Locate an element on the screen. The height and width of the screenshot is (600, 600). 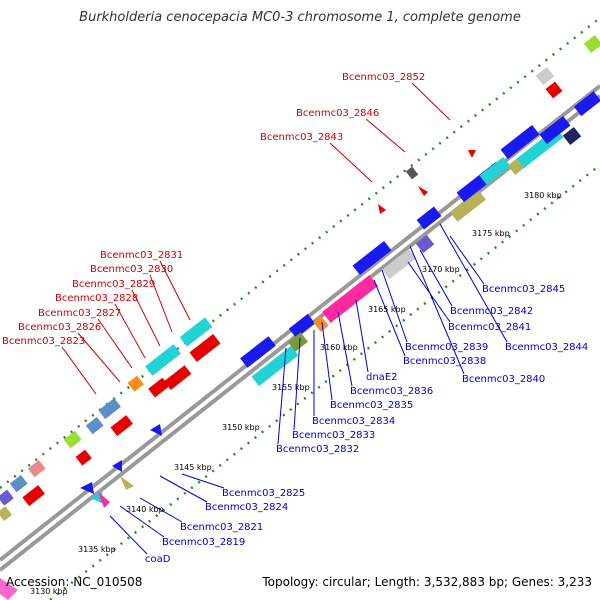
gene-label-top: Bcenmc03_2823 is located at coordinates (43, 341).